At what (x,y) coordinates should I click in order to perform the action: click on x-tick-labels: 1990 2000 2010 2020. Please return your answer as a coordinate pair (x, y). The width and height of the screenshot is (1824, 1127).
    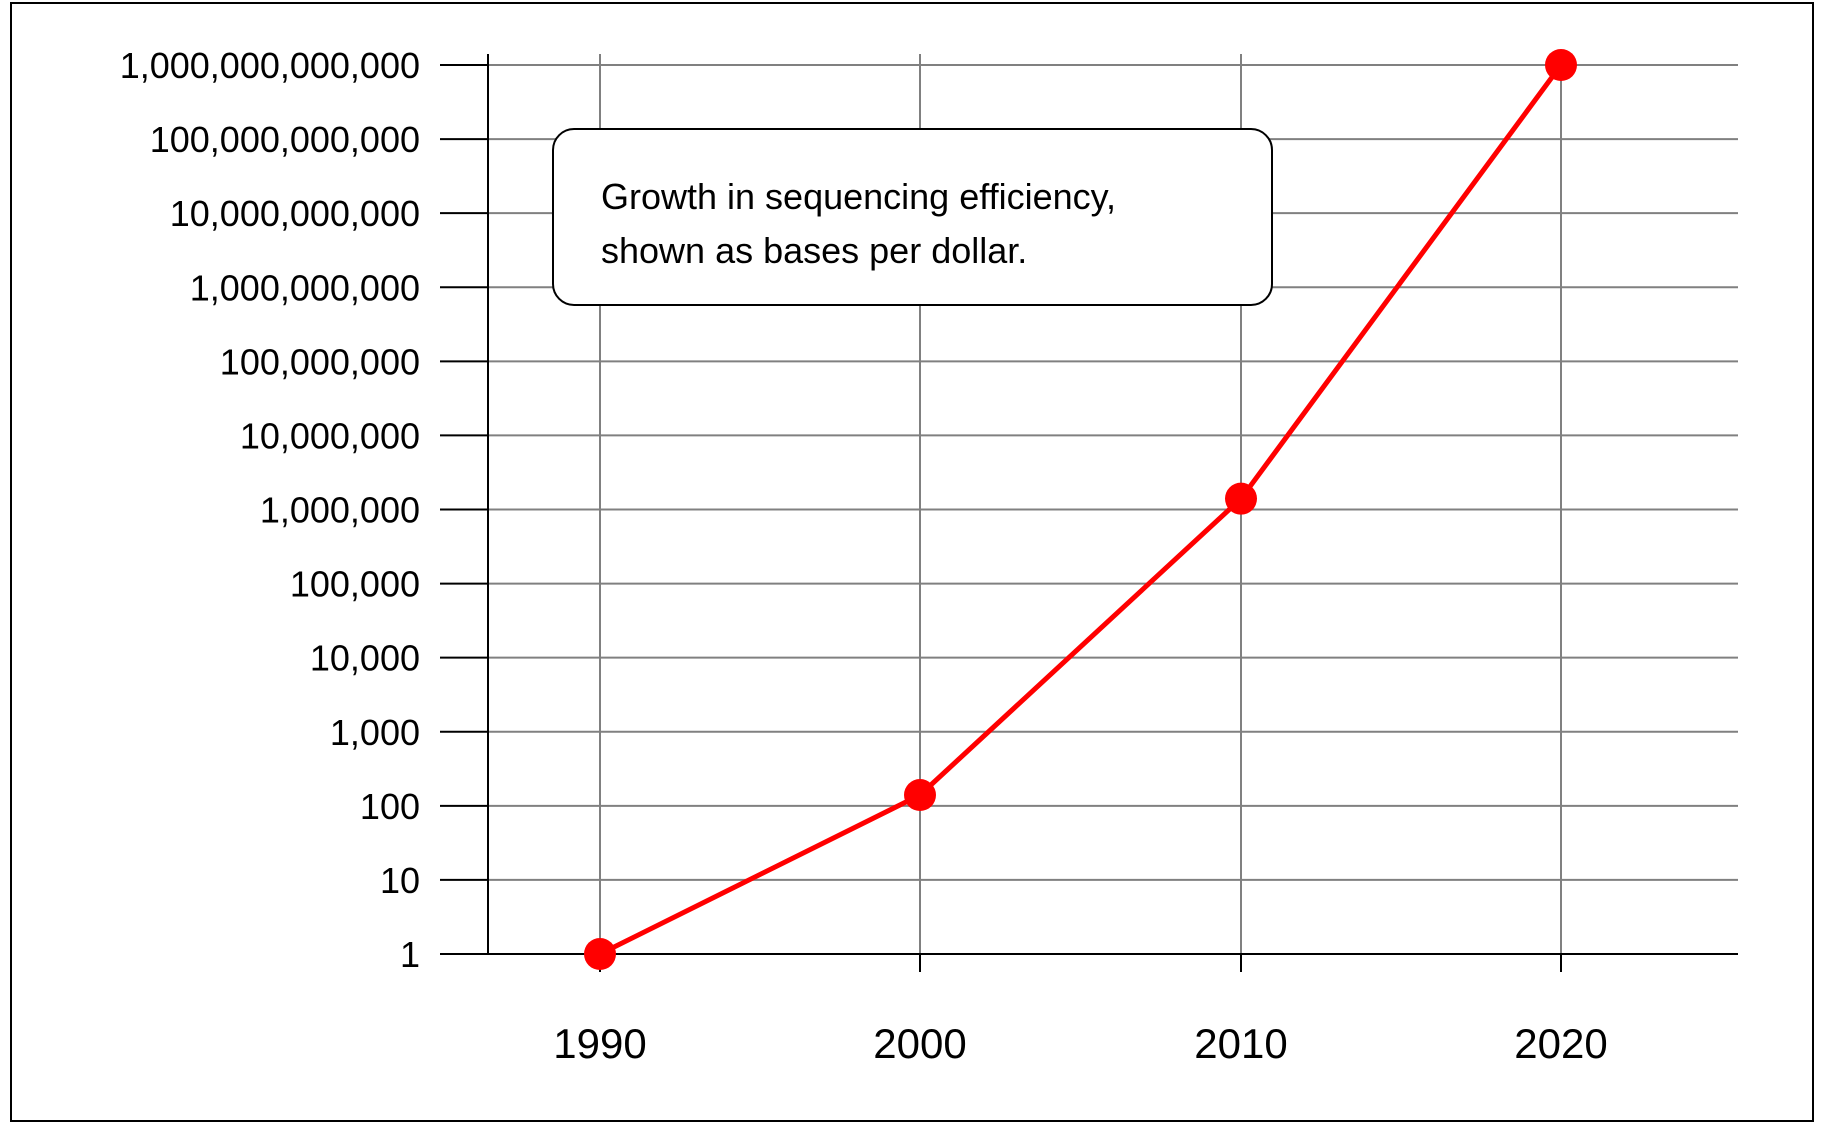
    Looking at the image, I should click on (1080, 1043).